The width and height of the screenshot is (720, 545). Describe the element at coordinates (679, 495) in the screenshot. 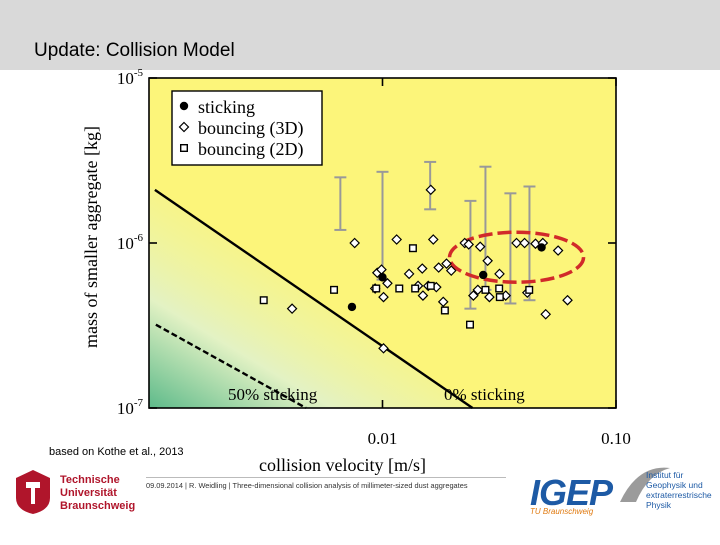

I see `institute-line-3: extraterrestrische` at that location.